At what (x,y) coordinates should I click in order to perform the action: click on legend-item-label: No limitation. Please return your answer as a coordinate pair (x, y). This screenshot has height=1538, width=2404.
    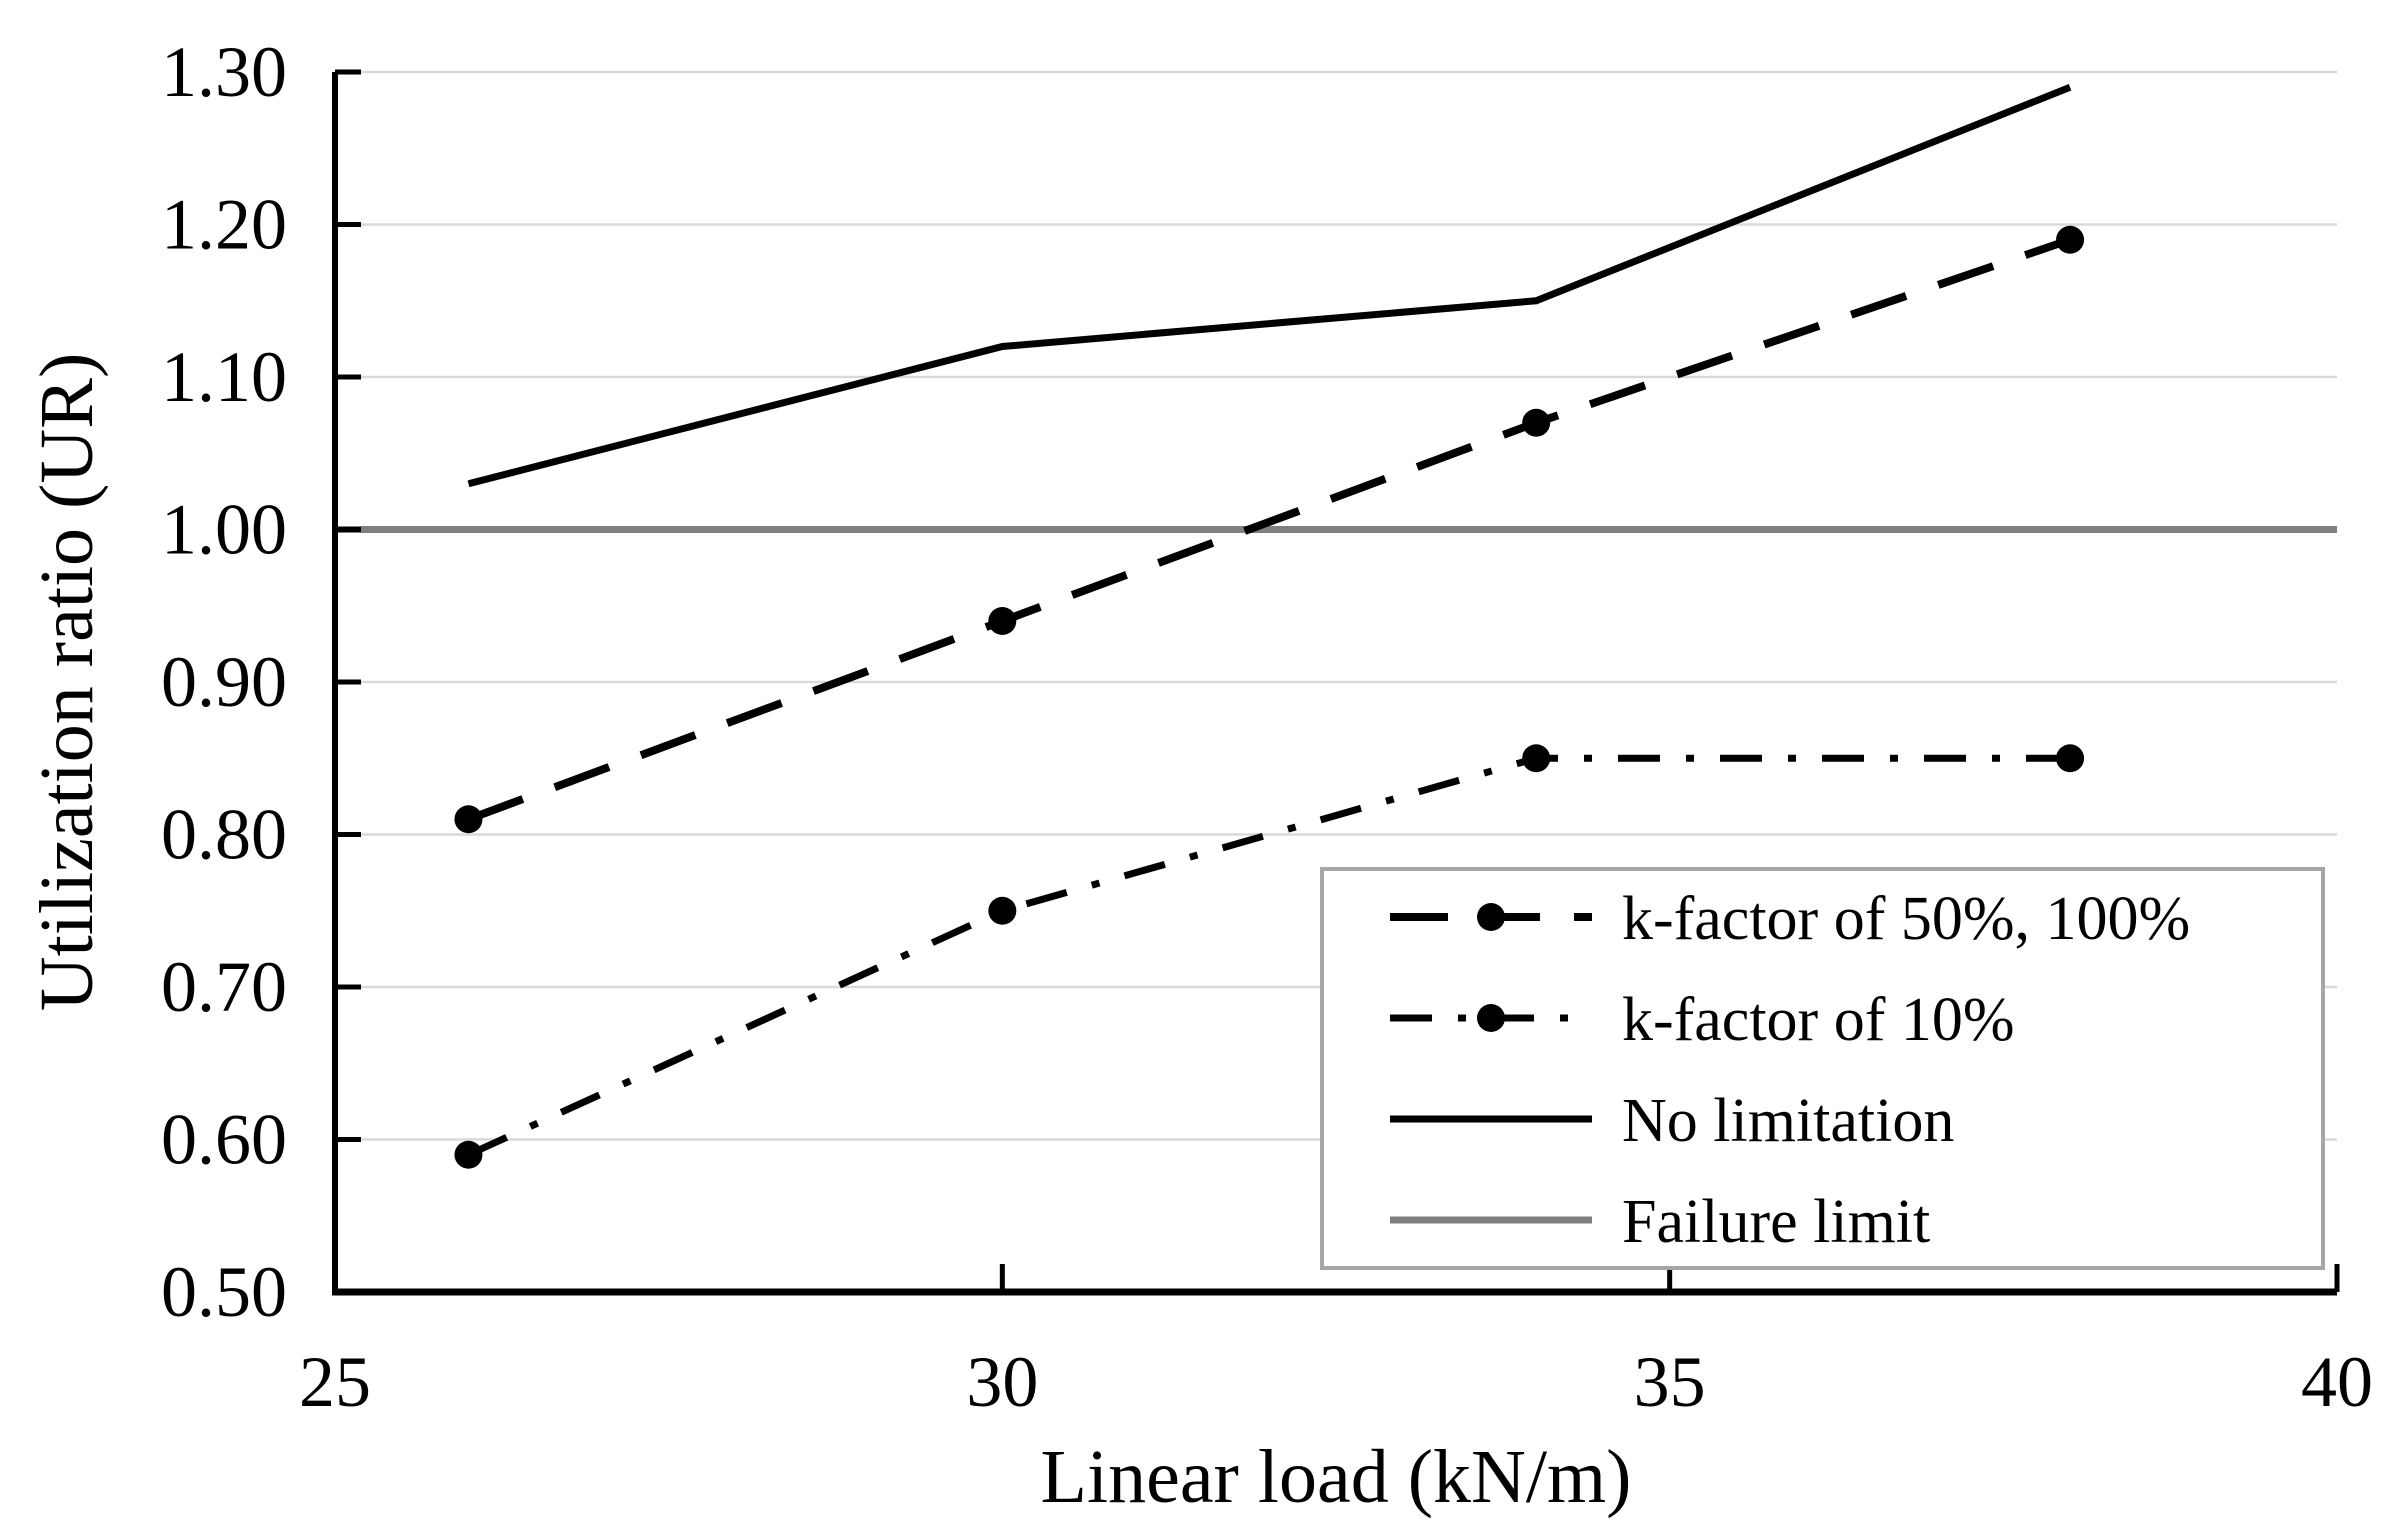
    Looking at the image, I should click on (1788, 1121).